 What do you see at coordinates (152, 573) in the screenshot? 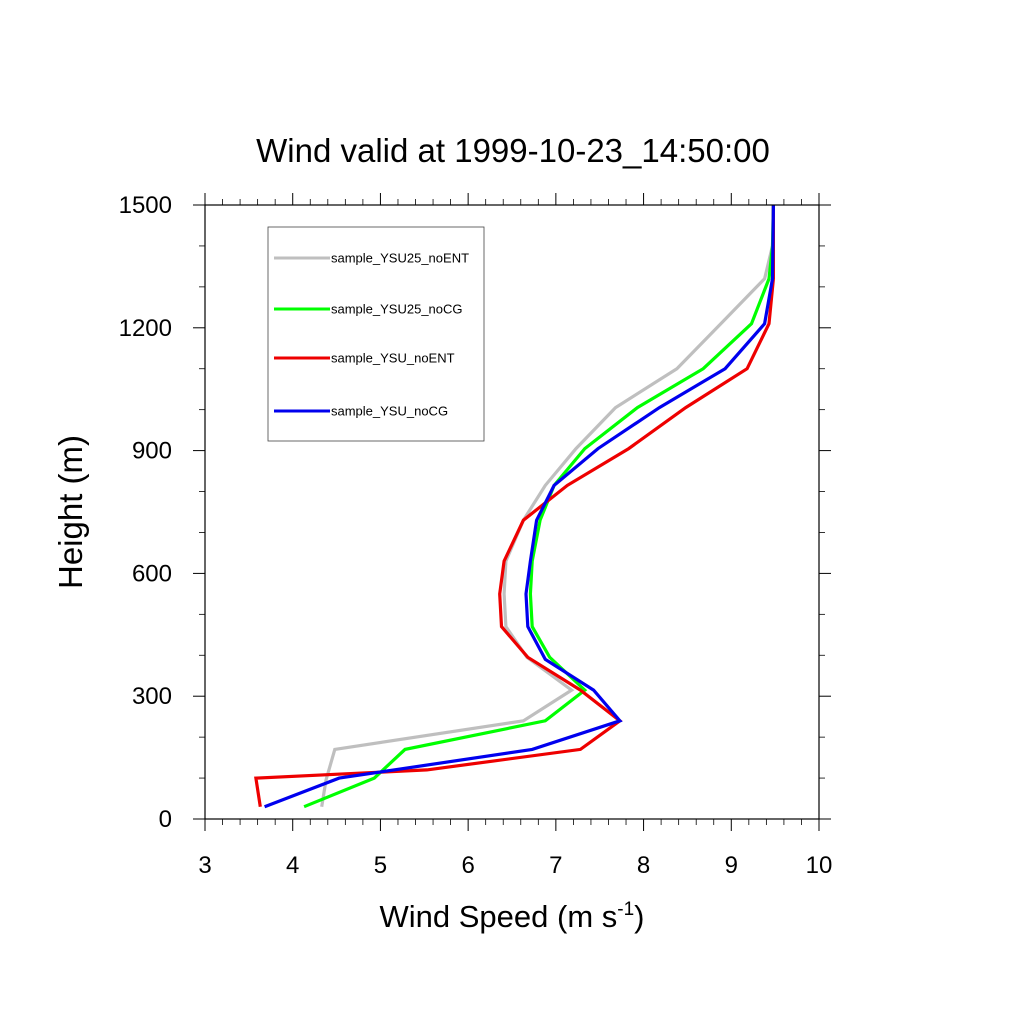
I see `y-tick-label: 600` at bounding box center [152, 573].